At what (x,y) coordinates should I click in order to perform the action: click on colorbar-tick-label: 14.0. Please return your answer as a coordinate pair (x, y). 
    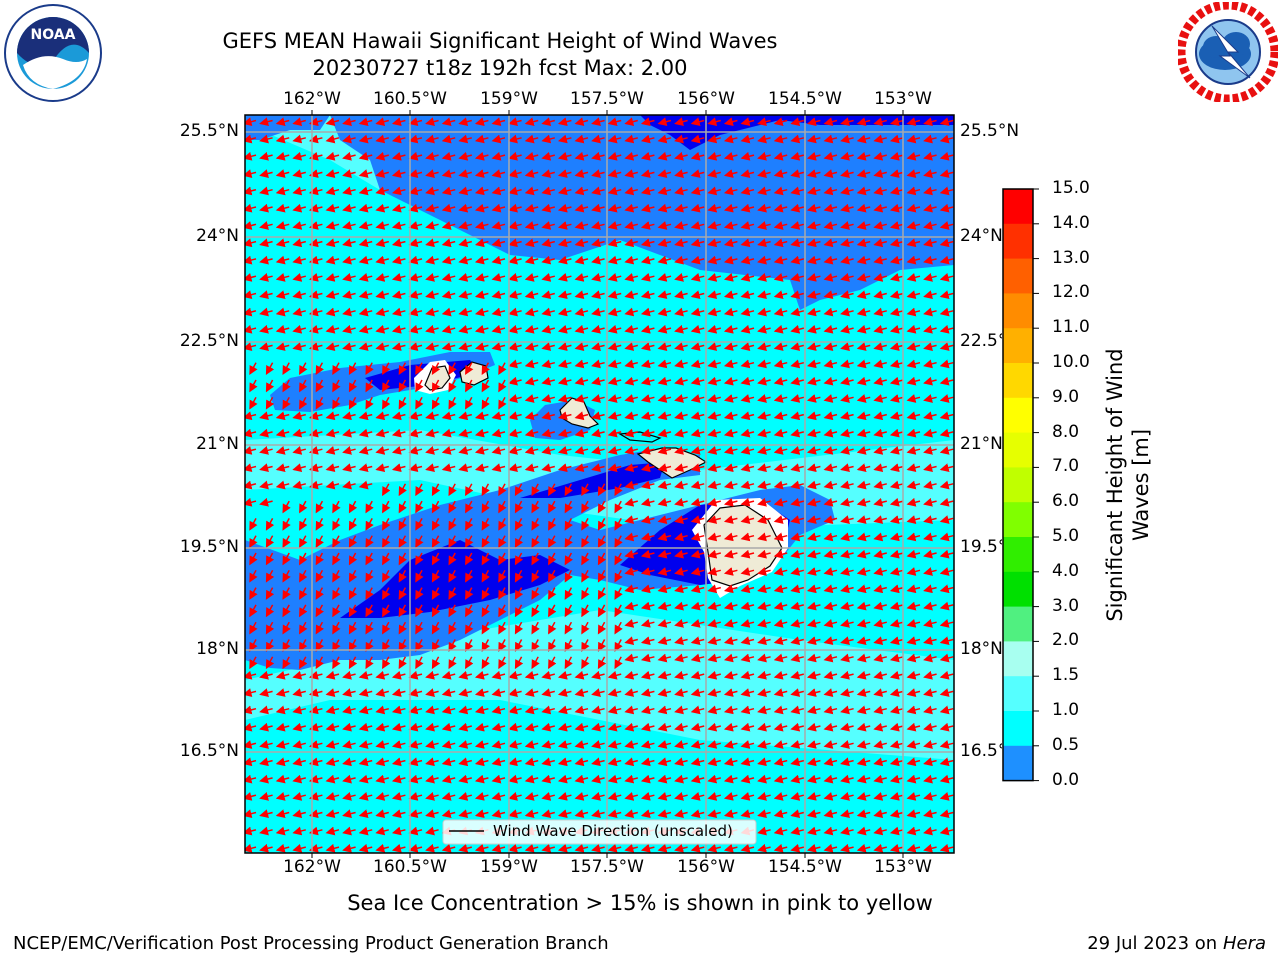
    Looking at the image, I should click on (1071, 222).